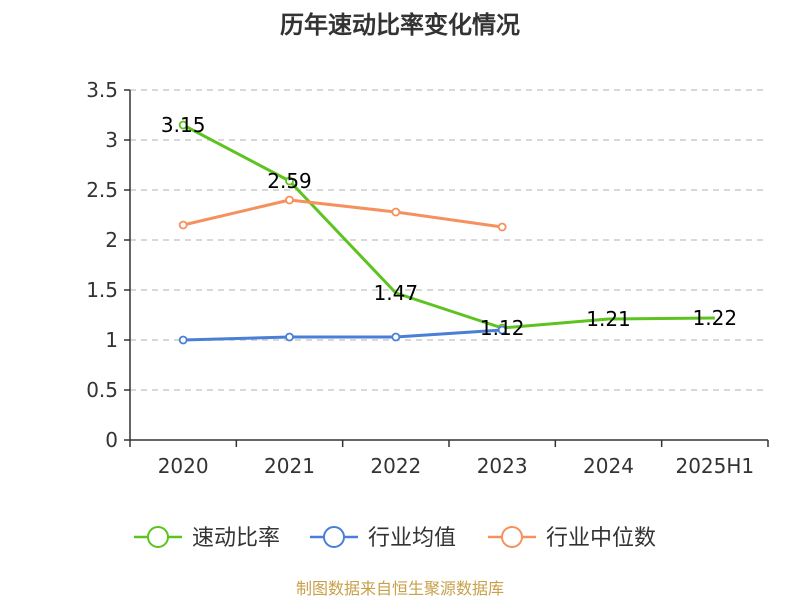  I want to click on y-tick-label: 1.5, so click(102, 290).